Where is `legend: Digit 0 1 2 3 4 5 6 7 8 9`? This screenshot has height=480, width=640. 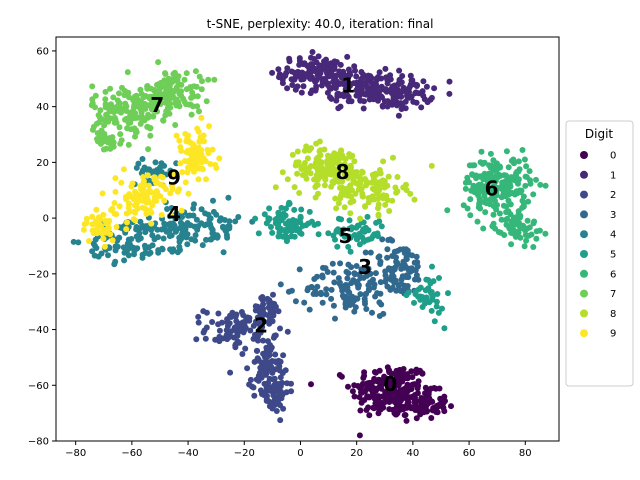 legend: Digit 0 1 2 3 4 5 6 7 8 9 is located at coordinates (599, 253).